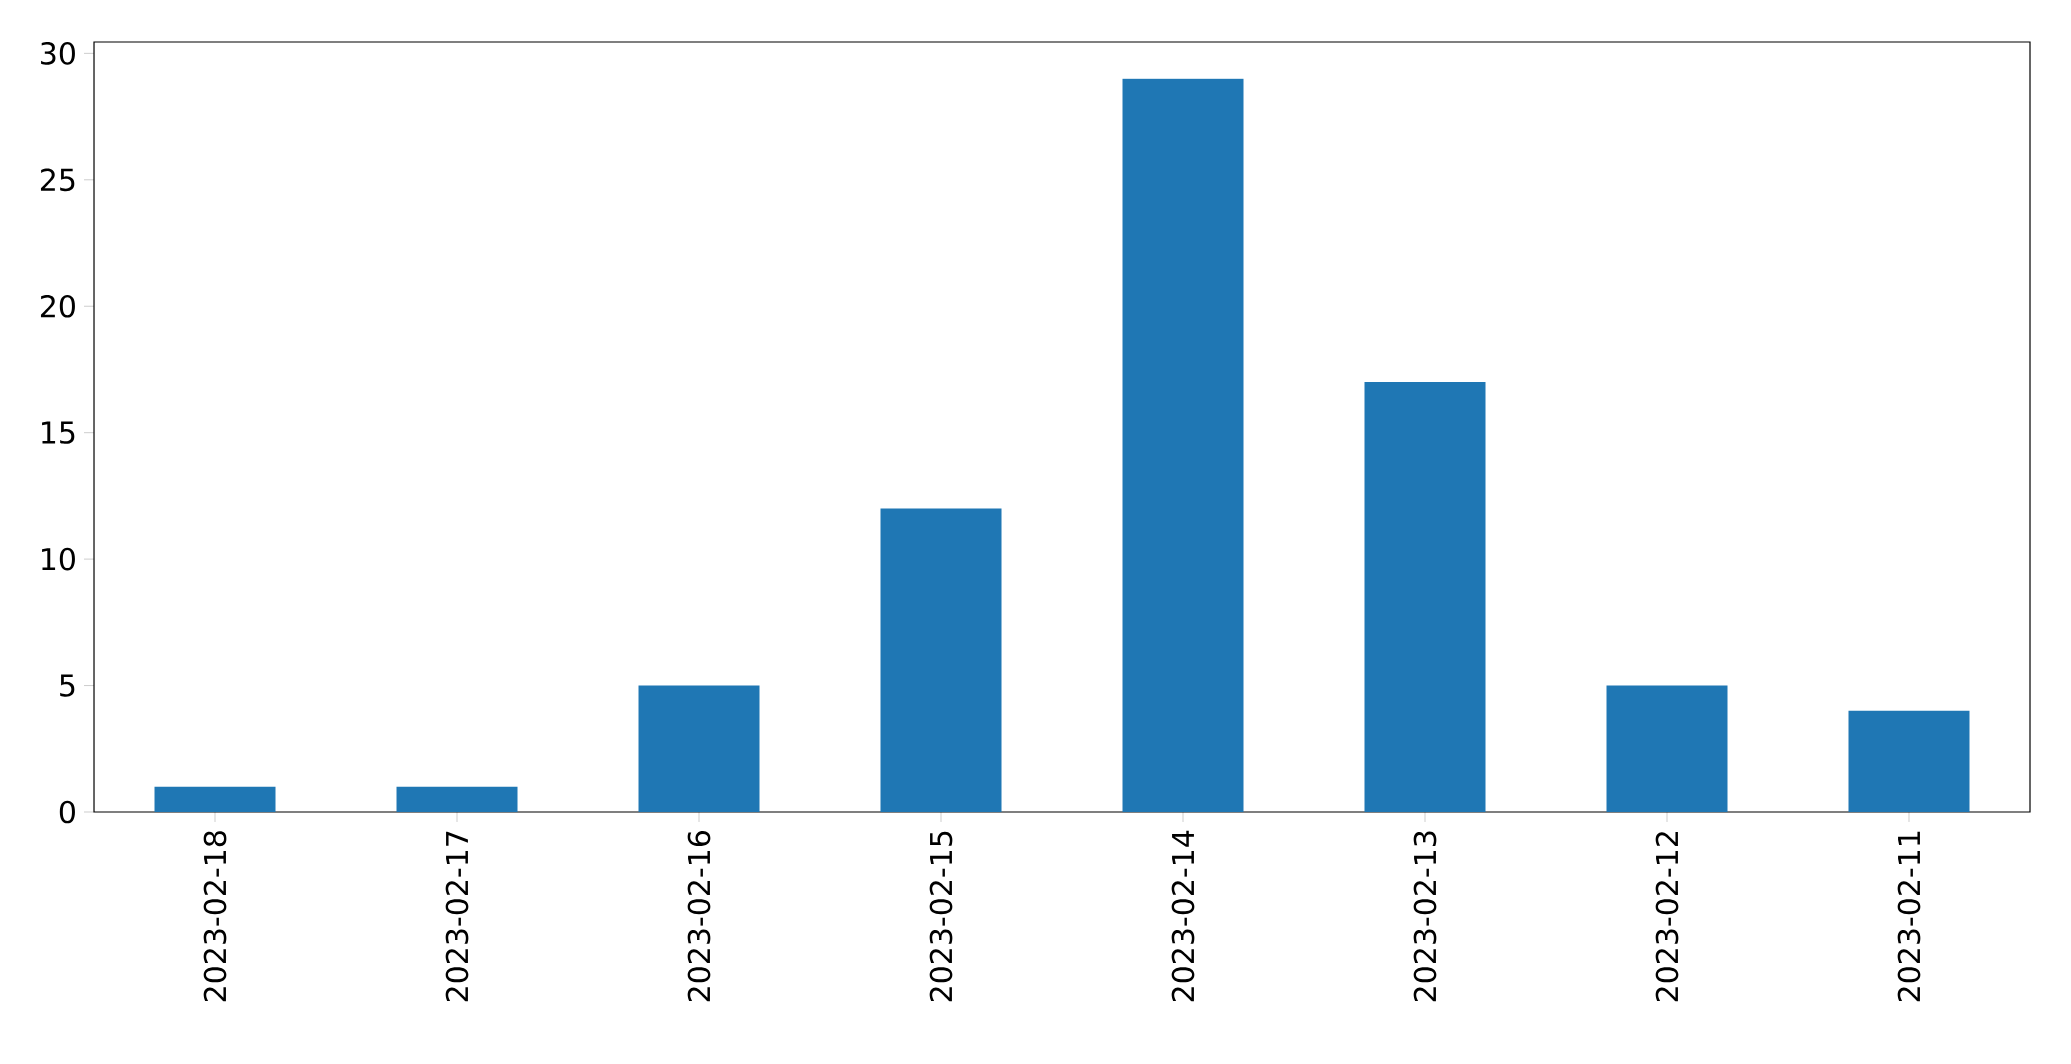 The width and height of the screenshot is (2071, 1064). I want to click on y-tick-label: 25, so click(57, 180).